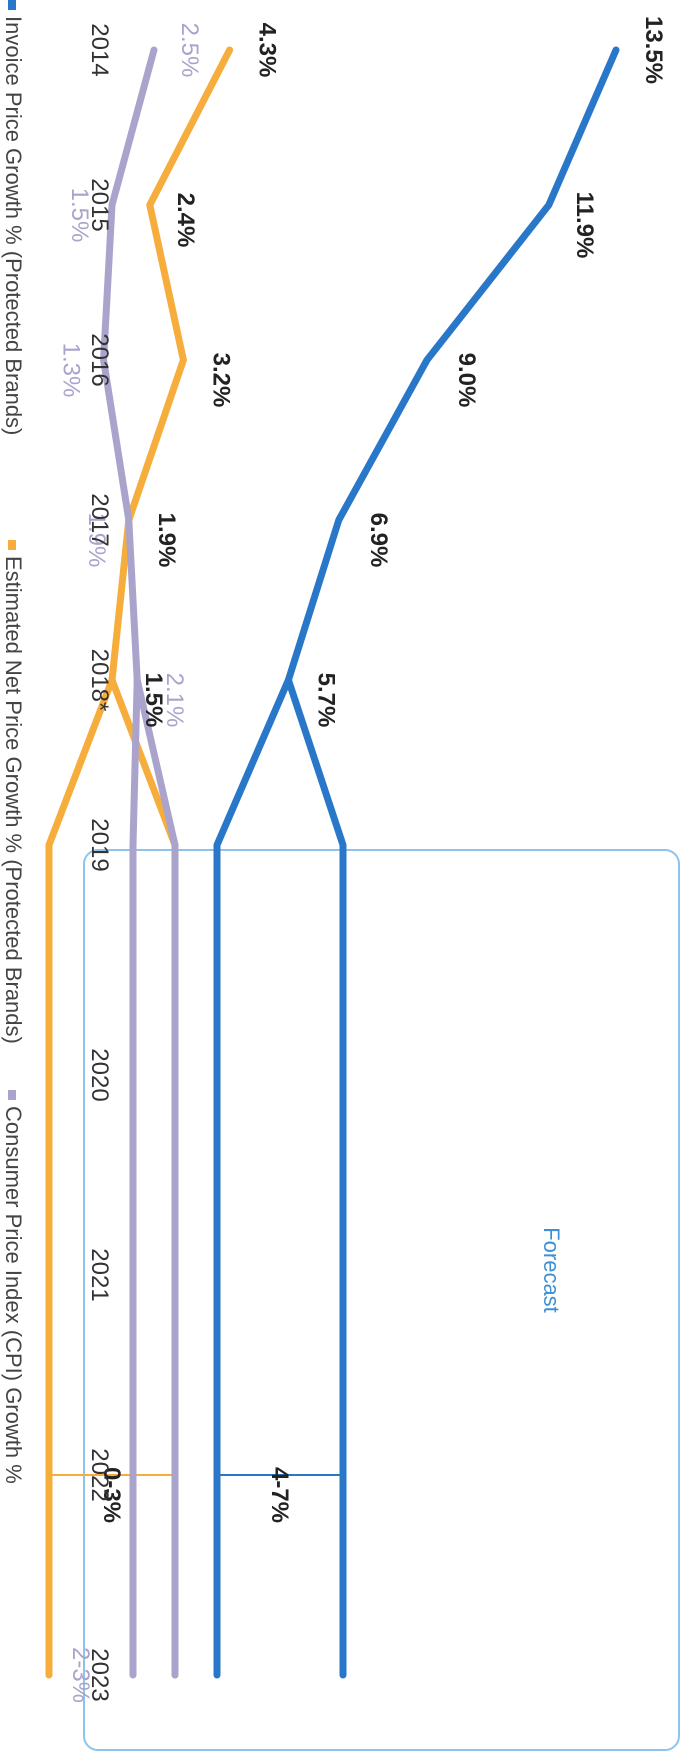 The image size is (684, 1760). Describe the element at coordinates (13, 1295) in the screenshot. I see `legend-entry: Consumer Price Index (CPI) Growth %` at that location.